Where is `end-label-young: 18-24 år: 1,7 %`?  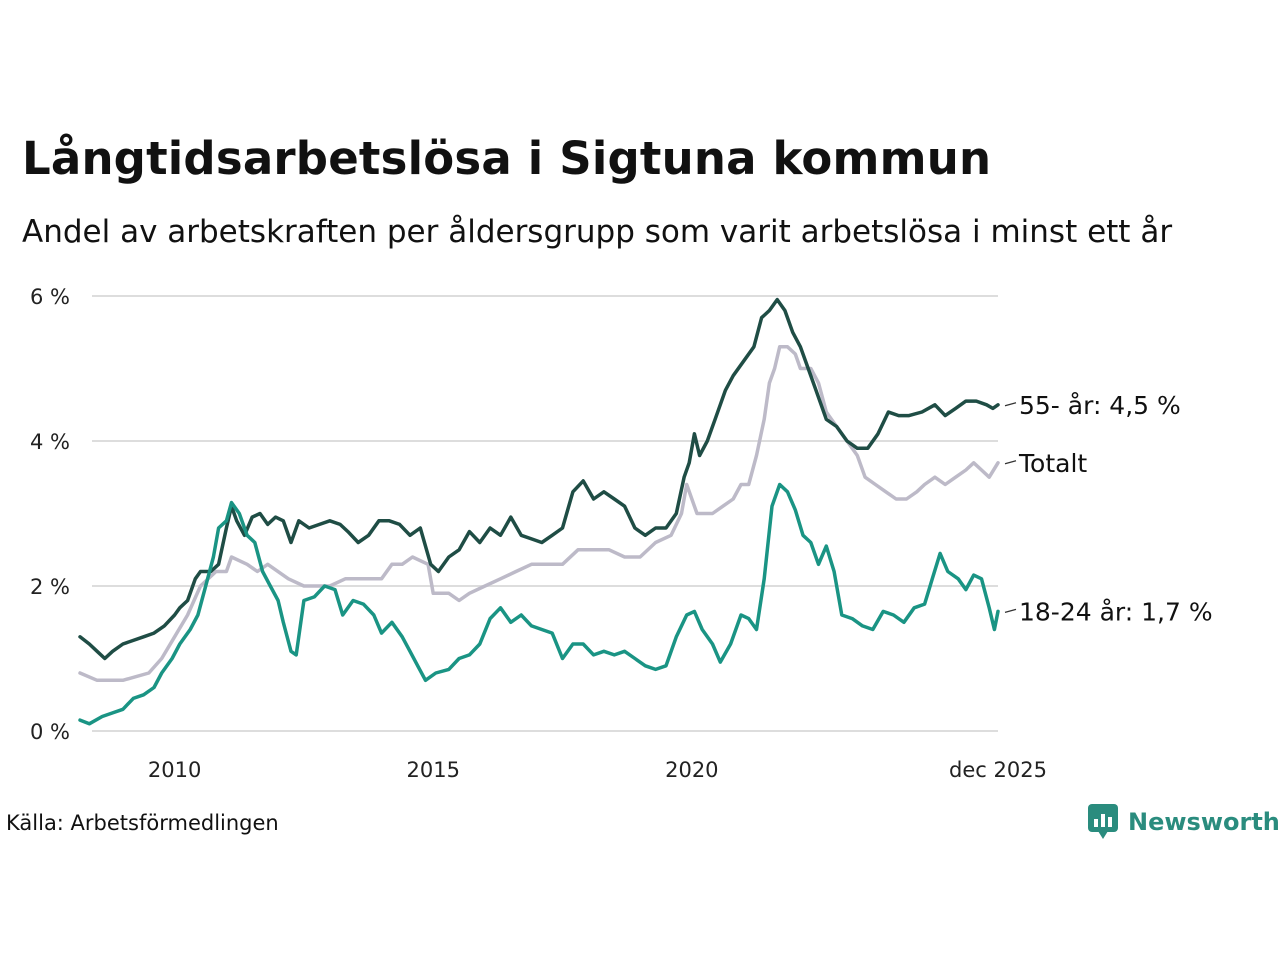 end-label-young: 18-24 år: 1,7 % is located at coordinates (1116, 611).